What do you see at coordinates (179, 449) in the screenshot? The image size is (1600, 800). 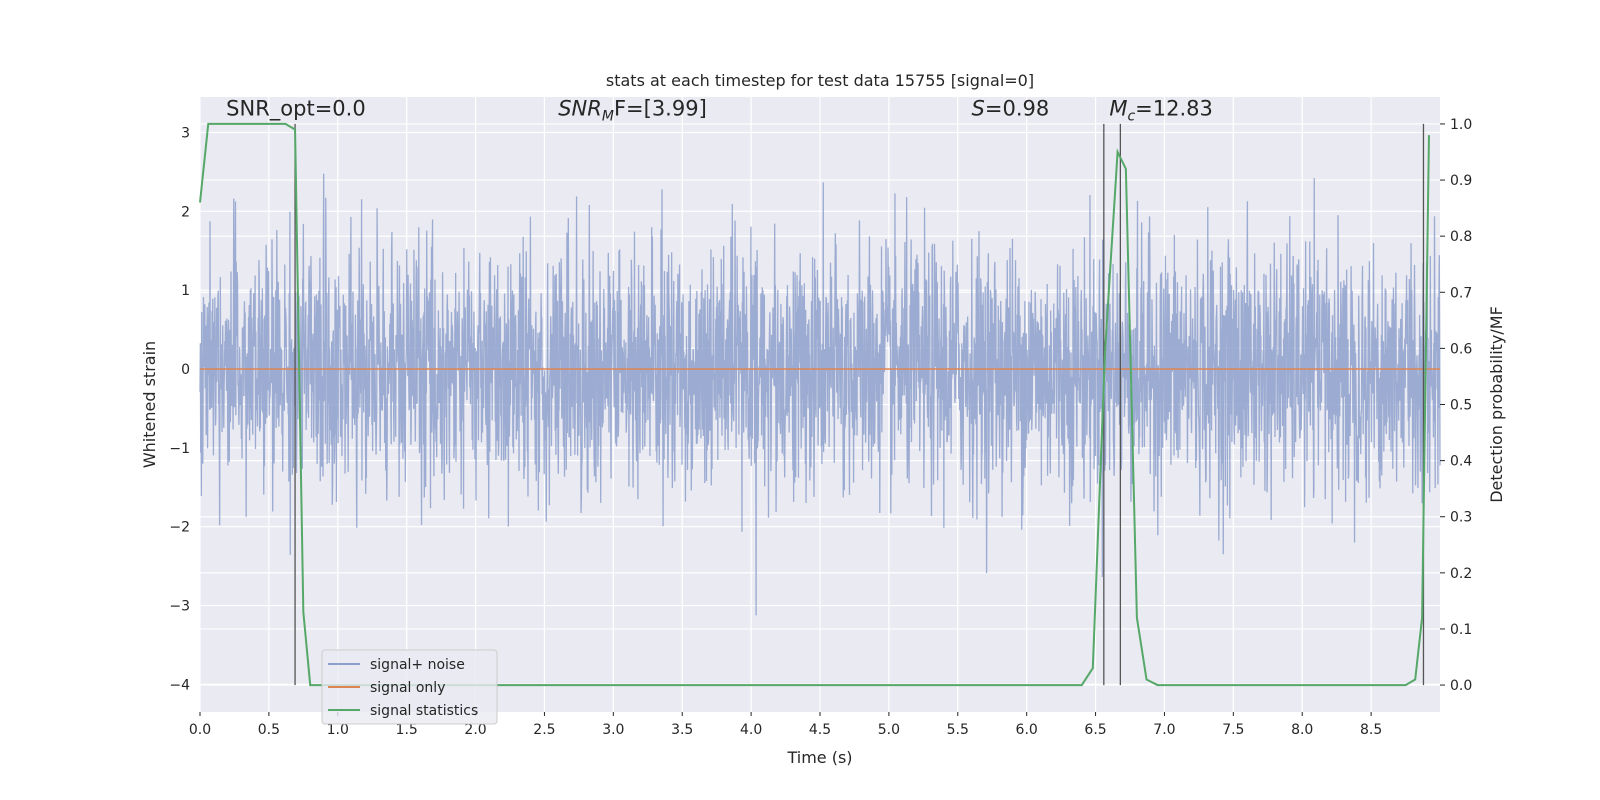 I see `y-tick-label: −1` at bounding box center [179, 449].